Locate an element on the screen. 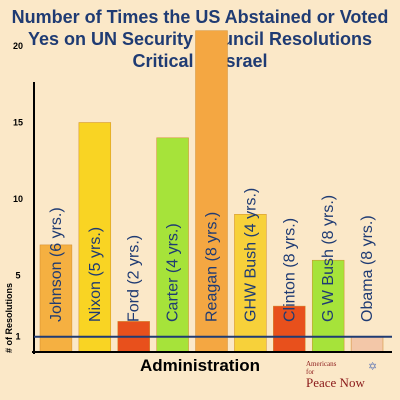 This screenshot has height=400, width=400. bar-category-label: GHW Bush (4 yrs.) is located at coordinates (250, 255).